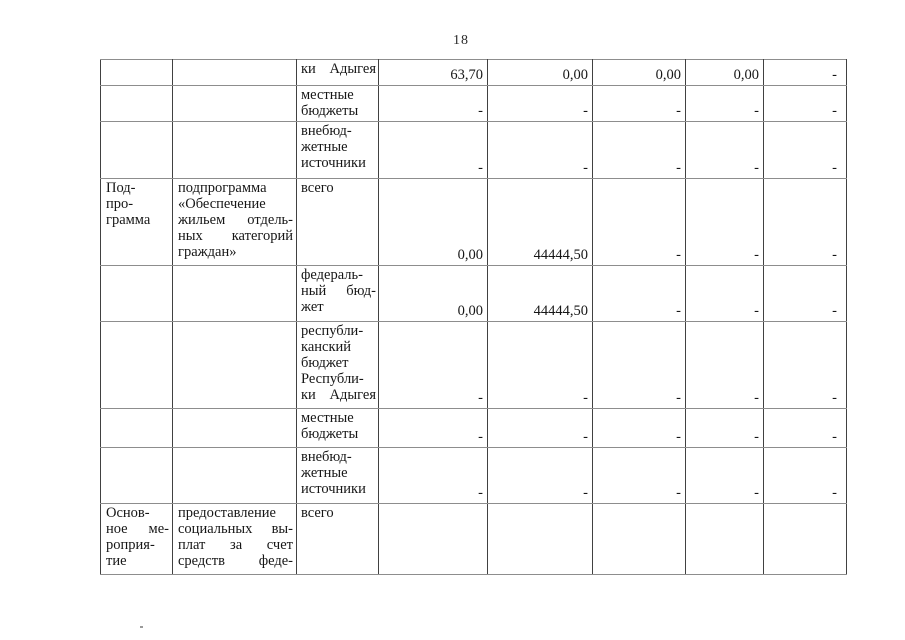  Describe the element at coordinates (141, 627) in the screenshot. I see `scan-artifact-dot` at that location.